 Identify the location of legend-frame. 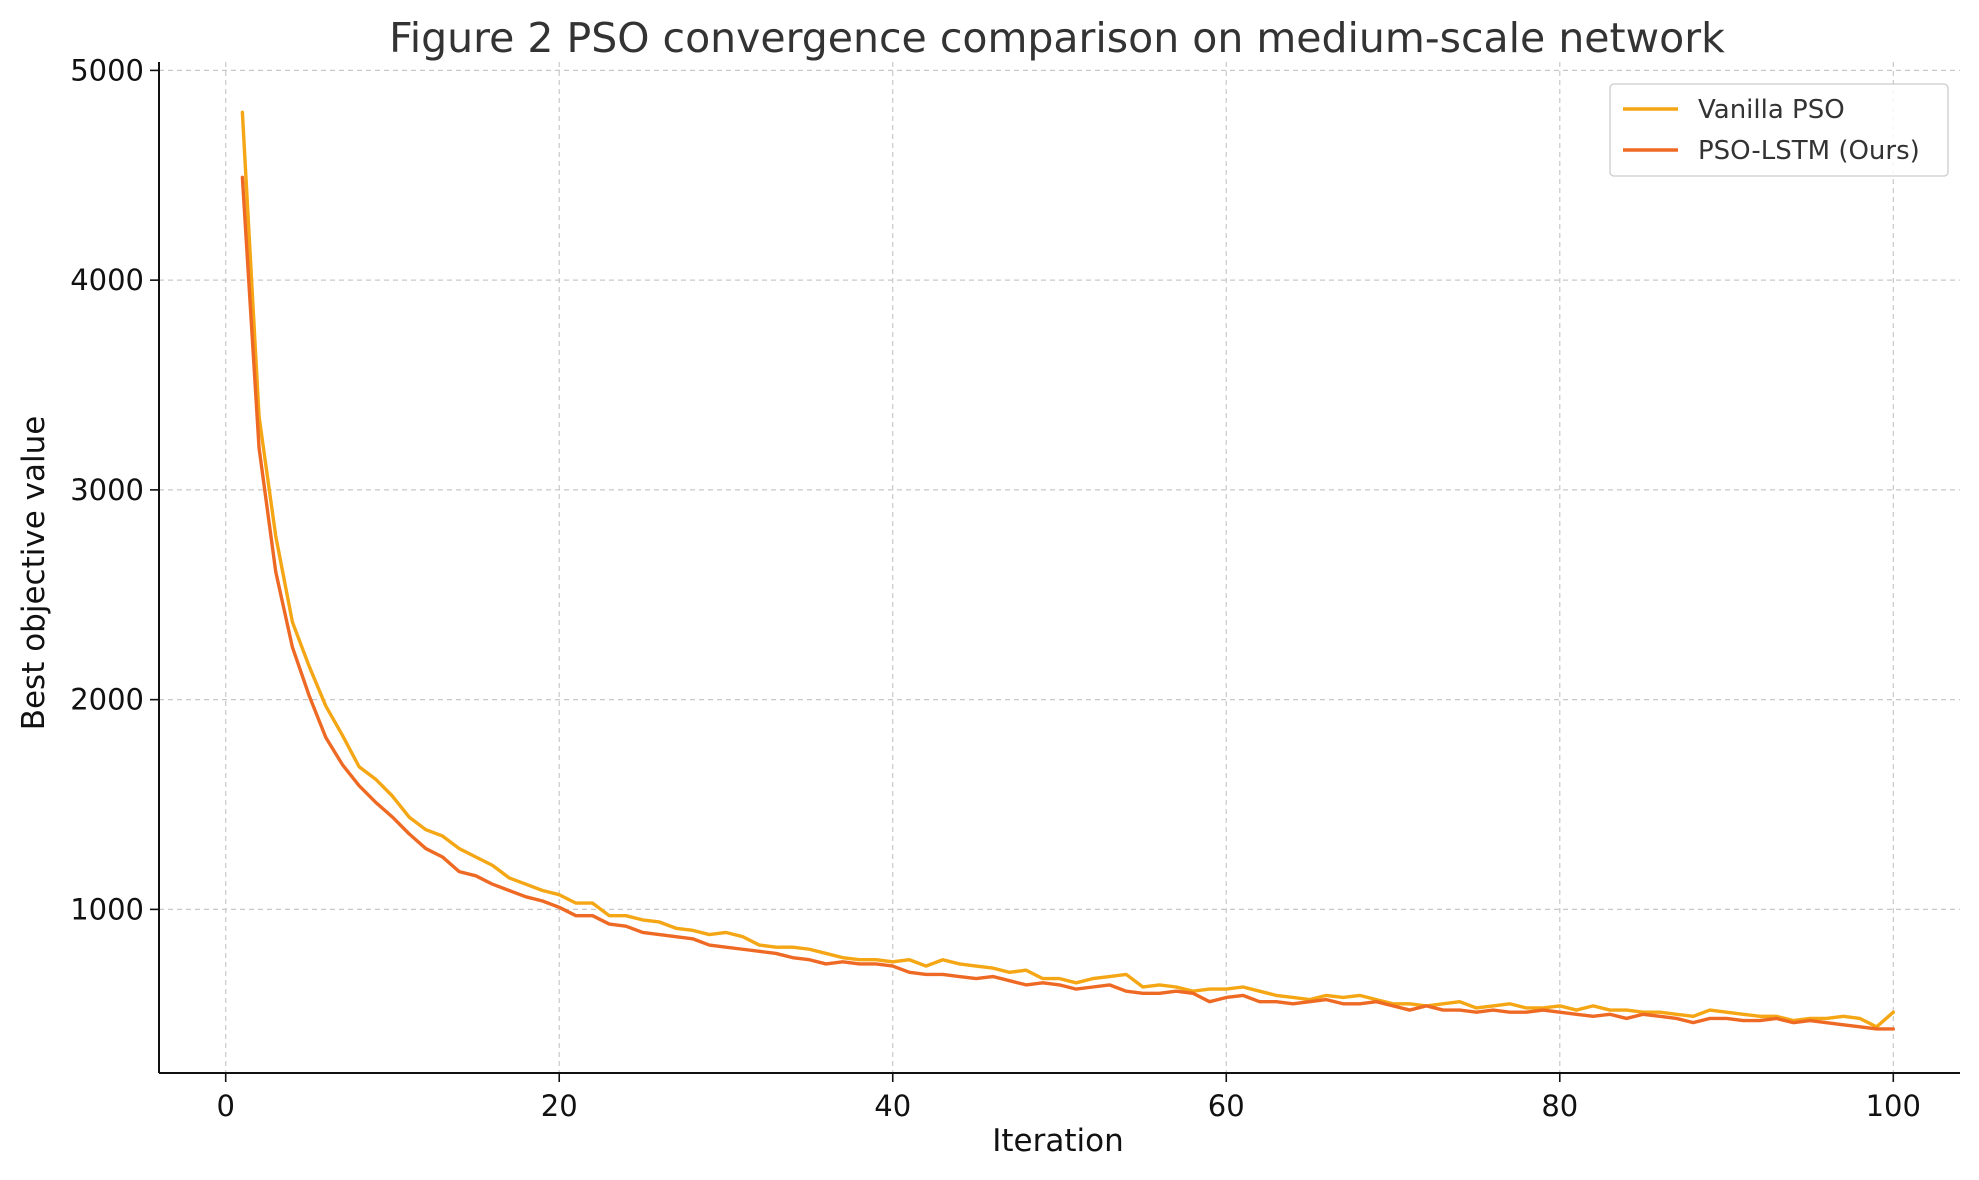
(1779, 130).